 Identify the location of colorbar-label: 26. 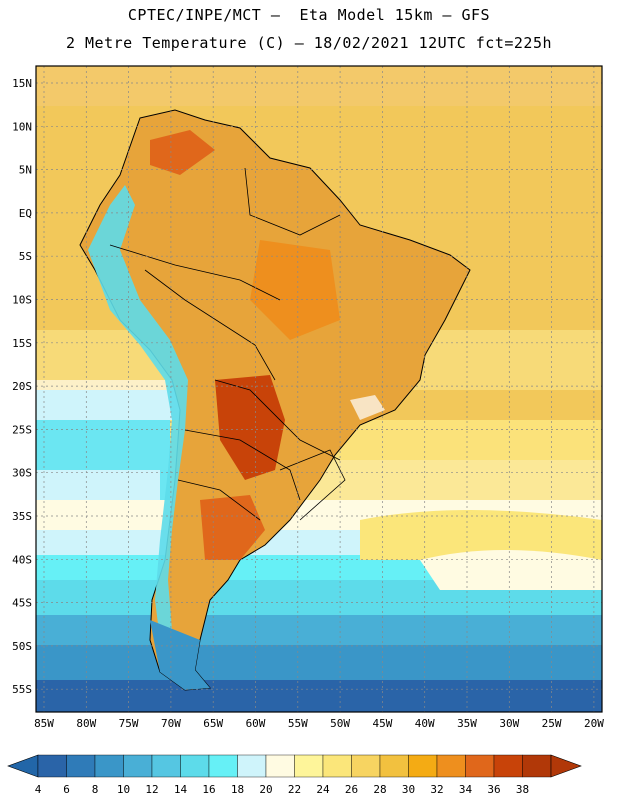
(351, 789).